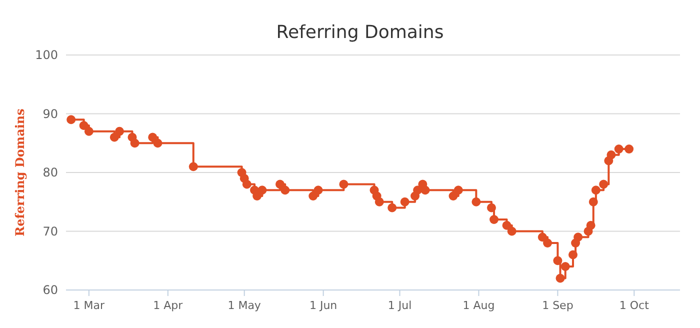 The height and width of the screenshot is (328, 700). Describe the element at coordinates (168, 305) in the screenshot. I see `x-tick-label: 1 Apr` at that location.